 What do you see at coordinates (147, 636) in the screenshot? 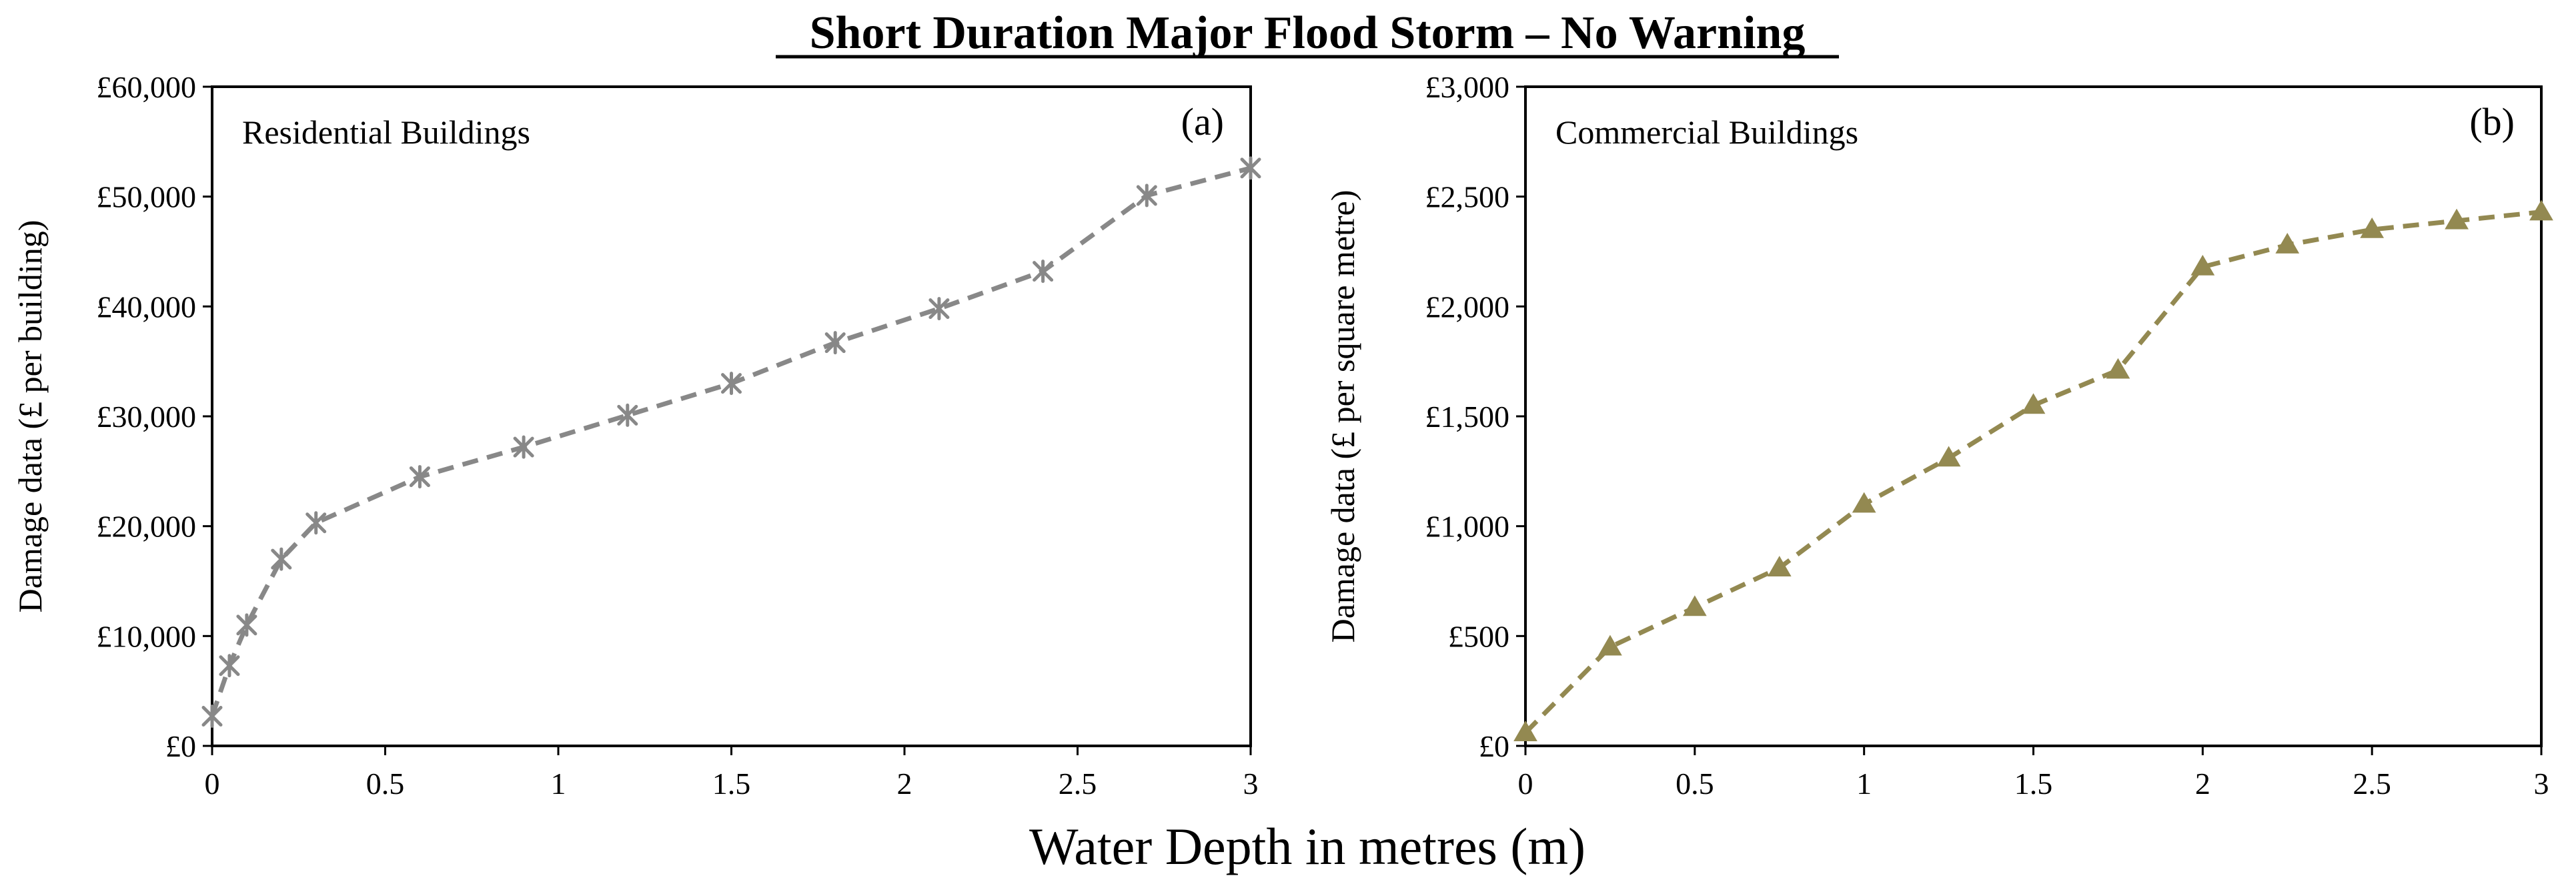
I see `y-tick-label: £10,000` at bounding box center [147, 636].